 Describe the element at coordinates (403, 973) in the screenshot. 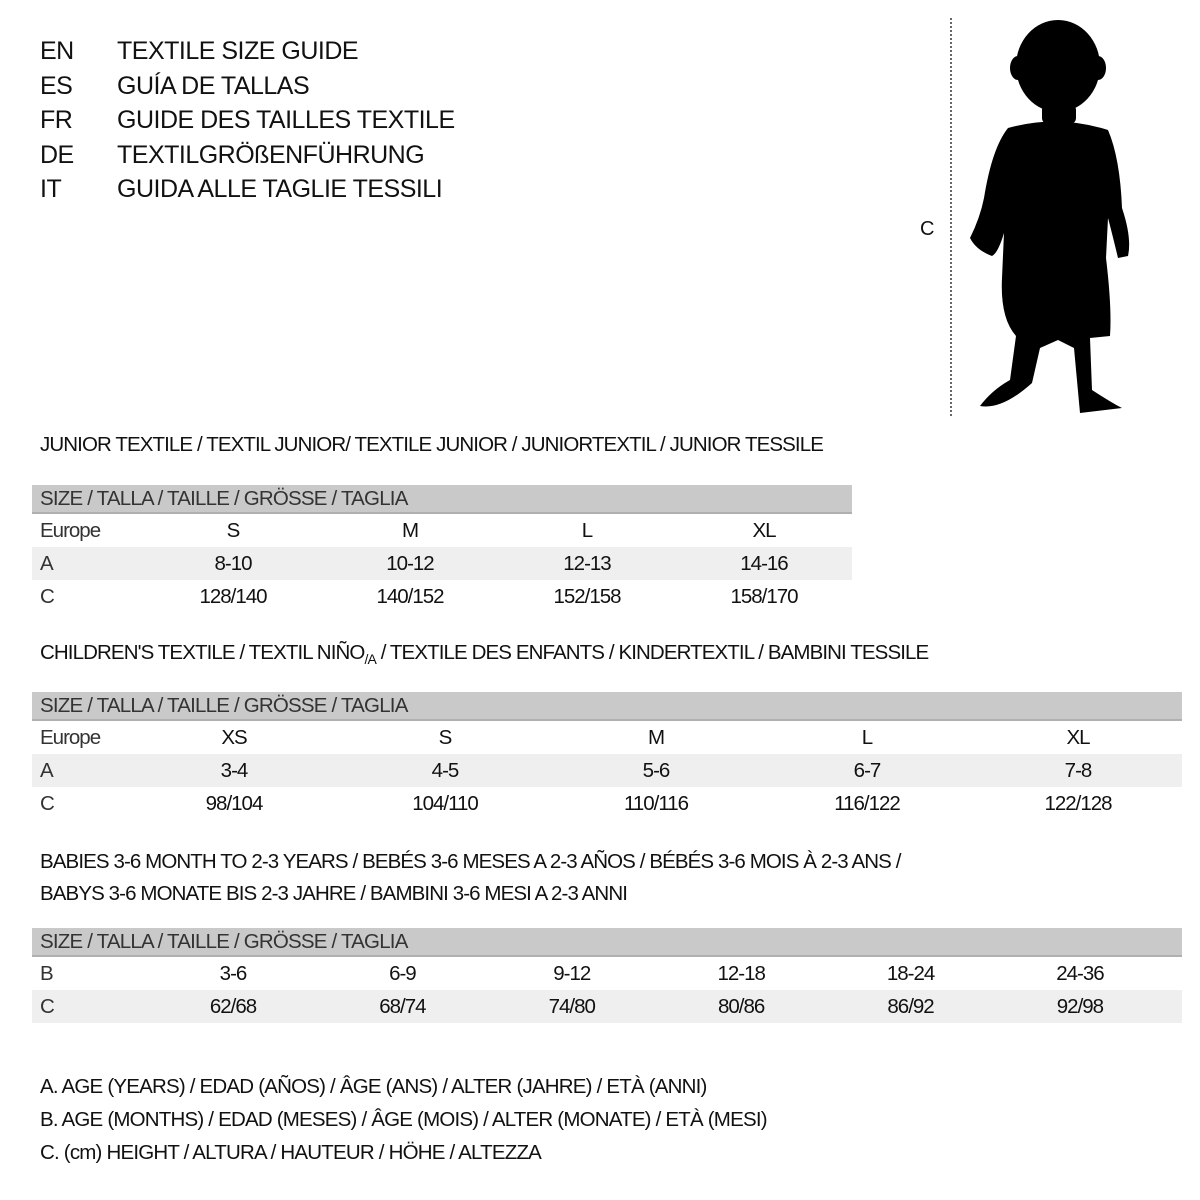

I see `table-cell: 6-9` at that location.